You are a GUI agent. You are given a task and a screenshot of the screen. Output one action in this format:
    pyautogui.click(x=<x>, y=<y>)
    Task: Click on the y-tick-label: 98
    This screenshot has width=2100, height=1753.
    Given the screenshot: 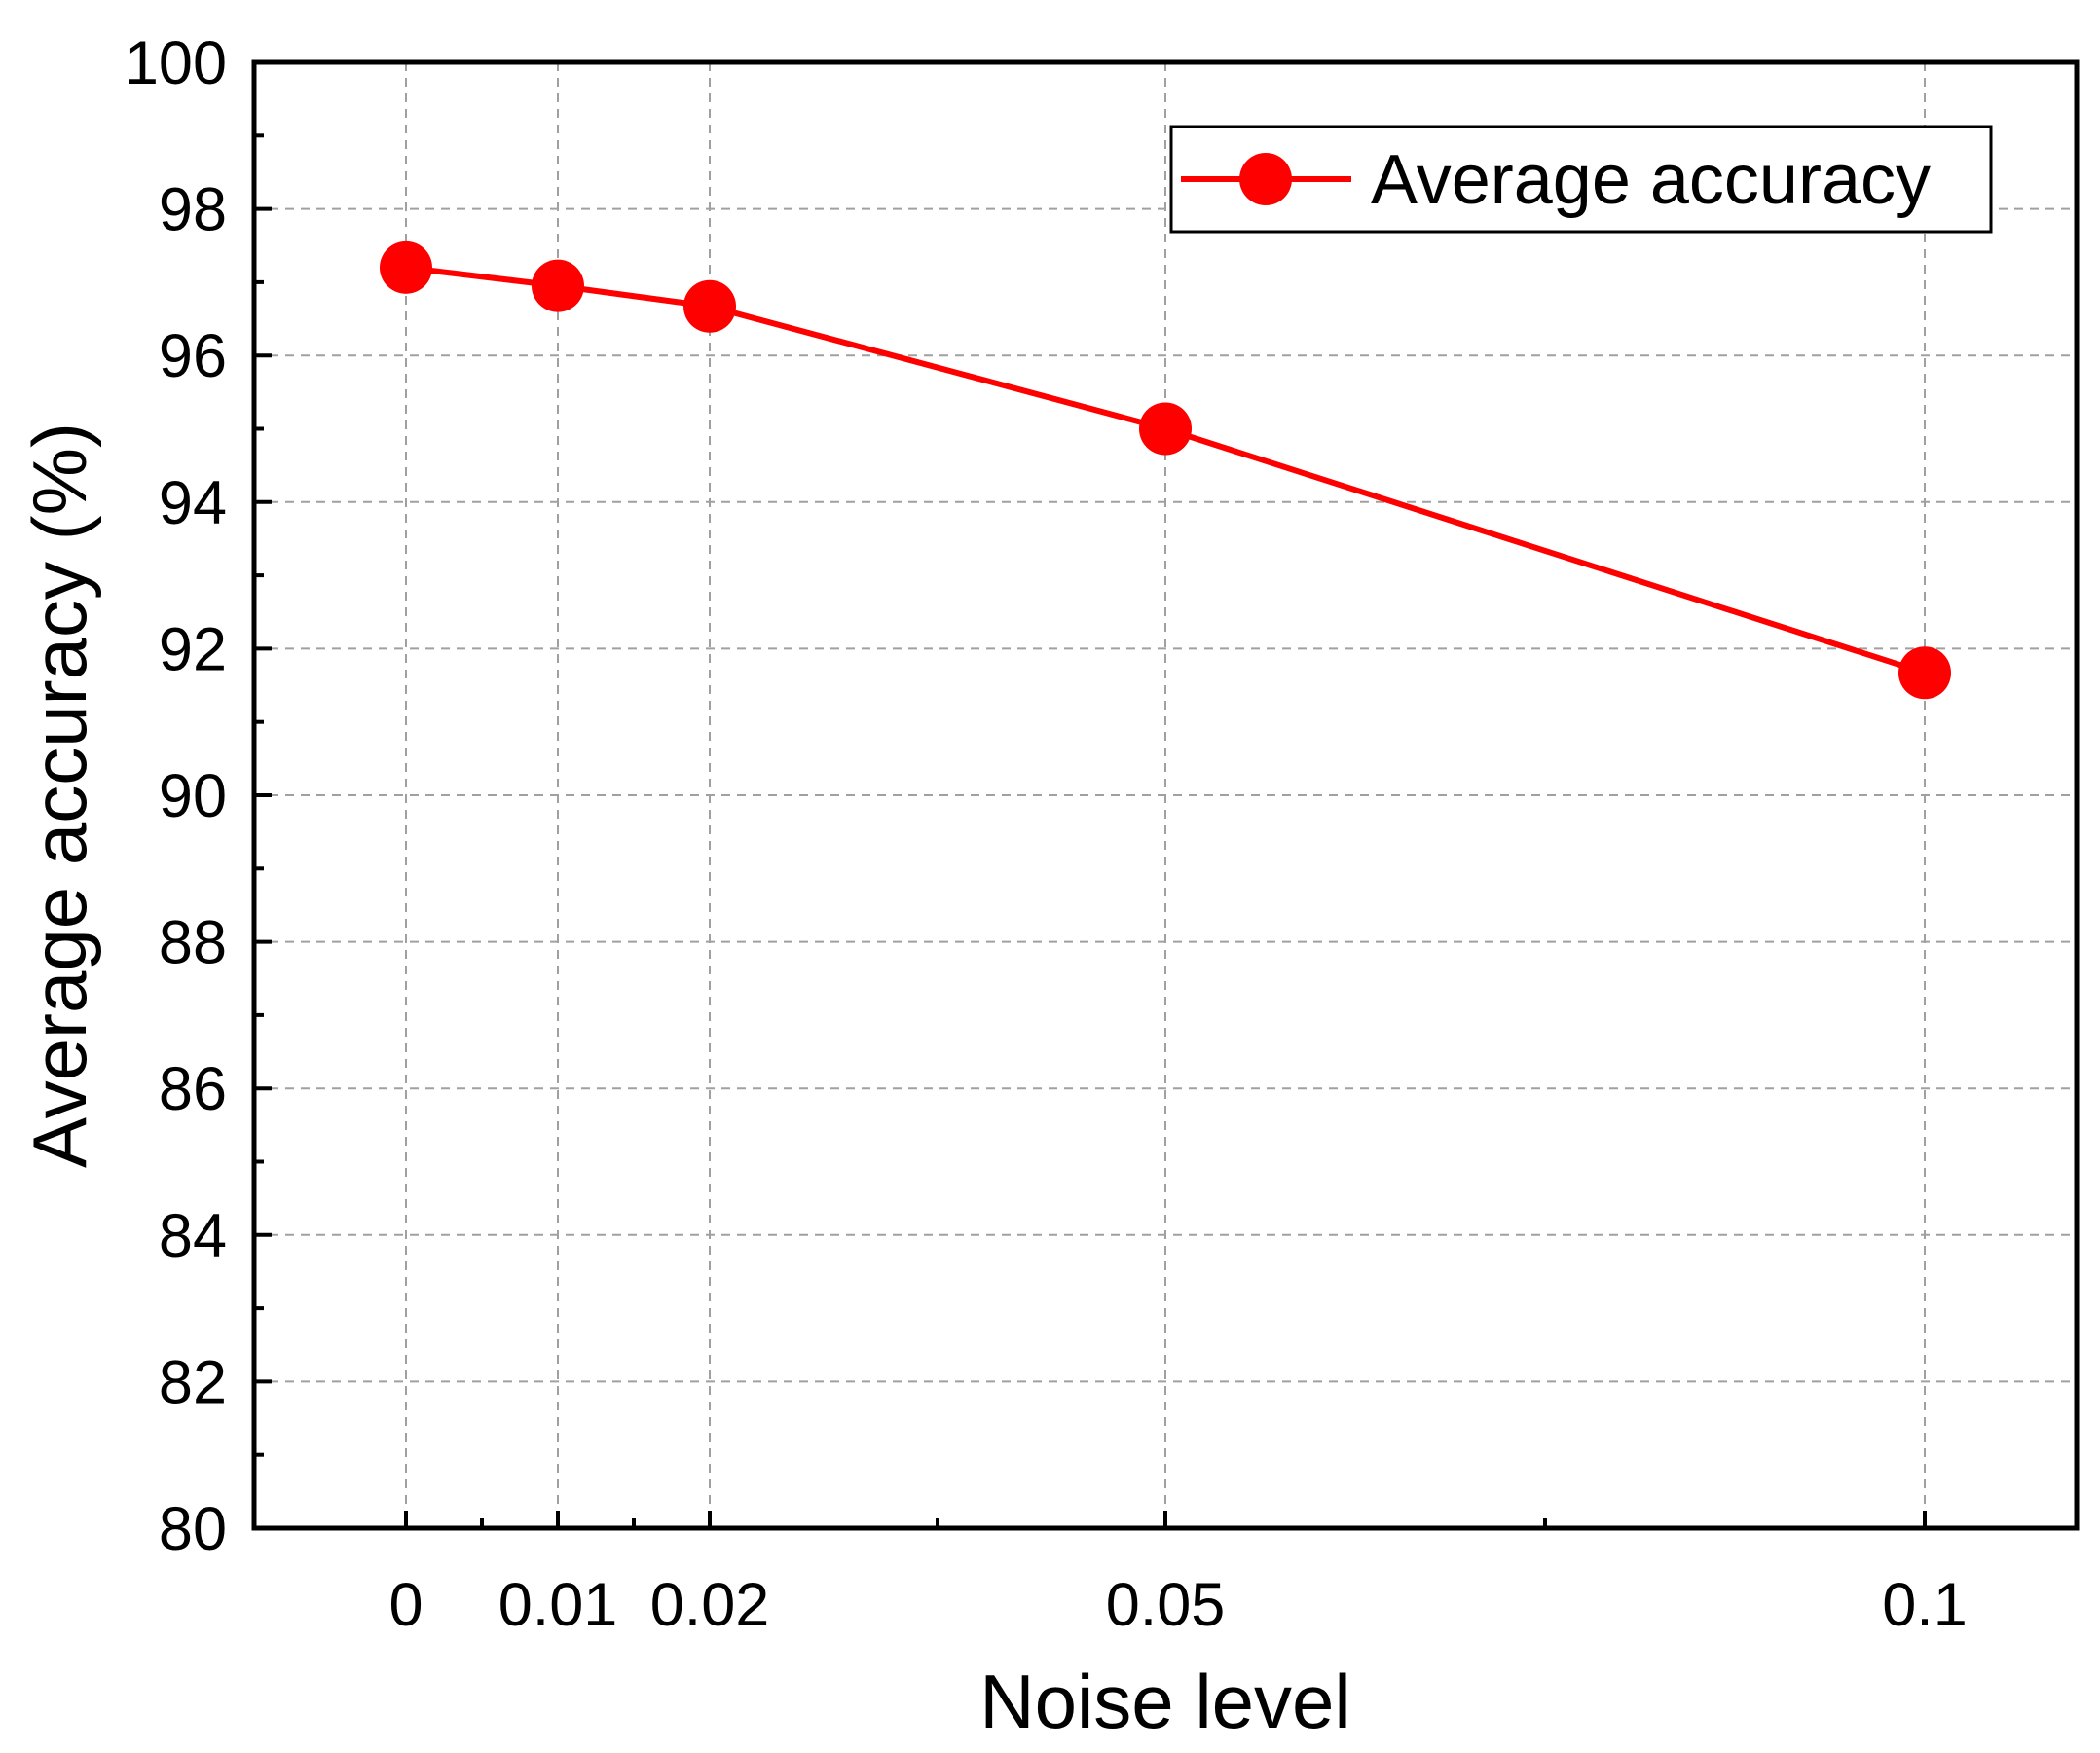 What is the action you would take?
    pyautogui.click(x=193, y=210)
    